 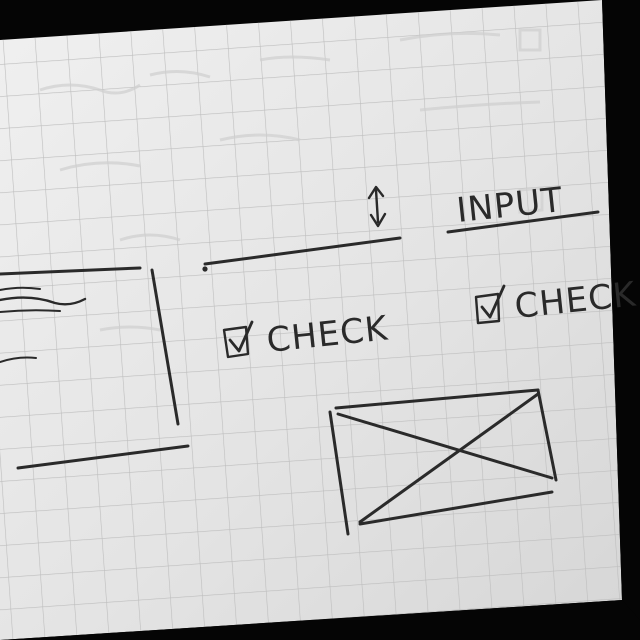 I want to click on stepper-arrows-icon, so click(x=377, y=206).